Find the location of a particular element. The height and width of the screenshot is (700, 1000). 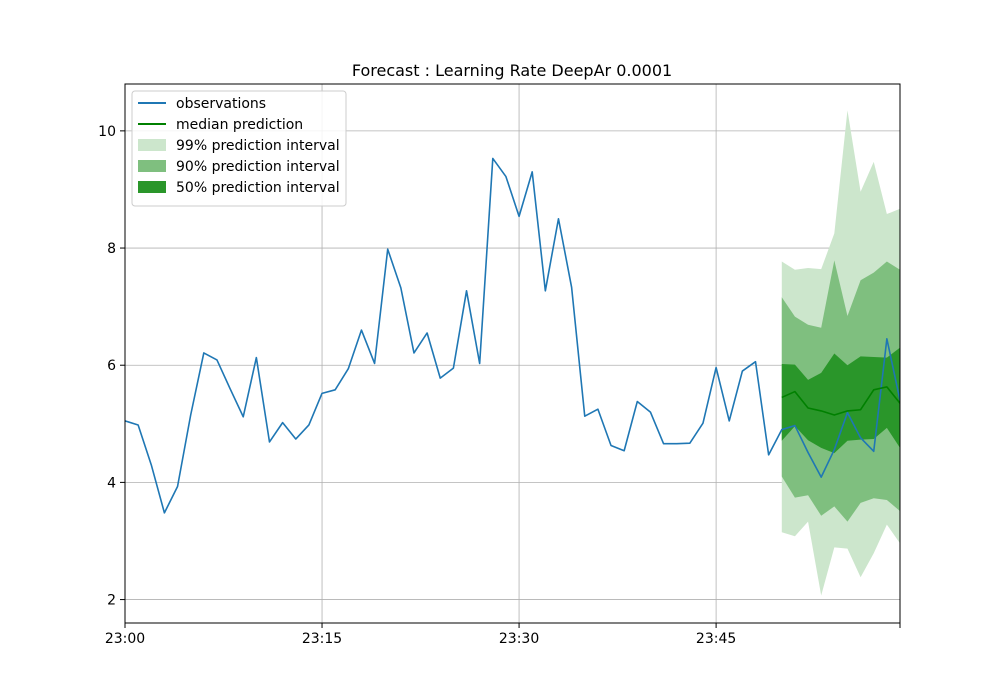

y-tick-label-1: 4 is located at coordinates (111, 483).